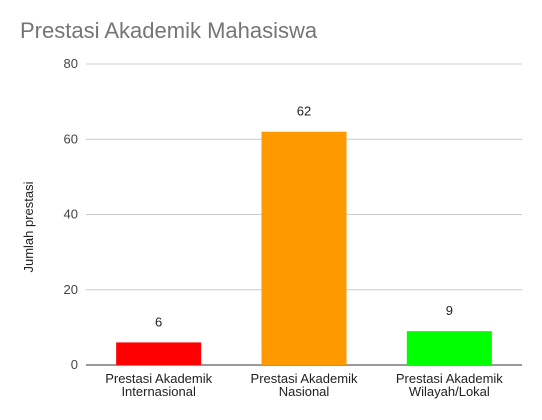  What do you see at coordinates (304, 111) in the screenshot?
I see `data-label: 62` at bounding box center [304, 111].